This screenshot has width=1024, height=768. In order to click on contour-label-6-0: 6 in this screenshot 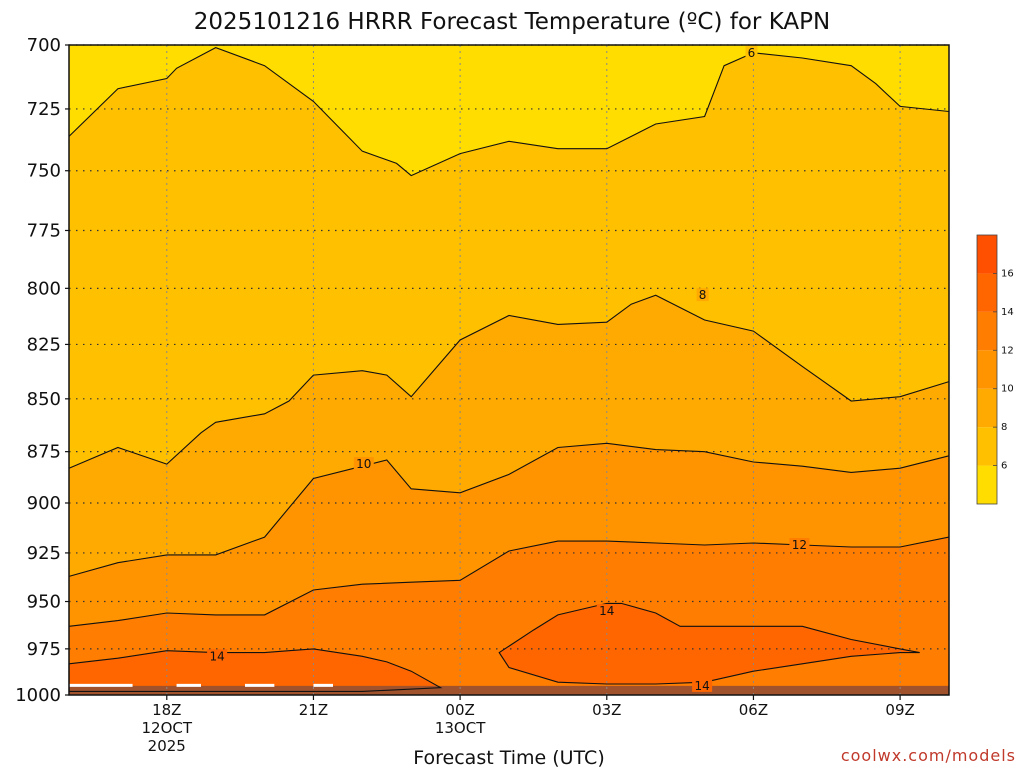, I will do `click(752, 53)`.